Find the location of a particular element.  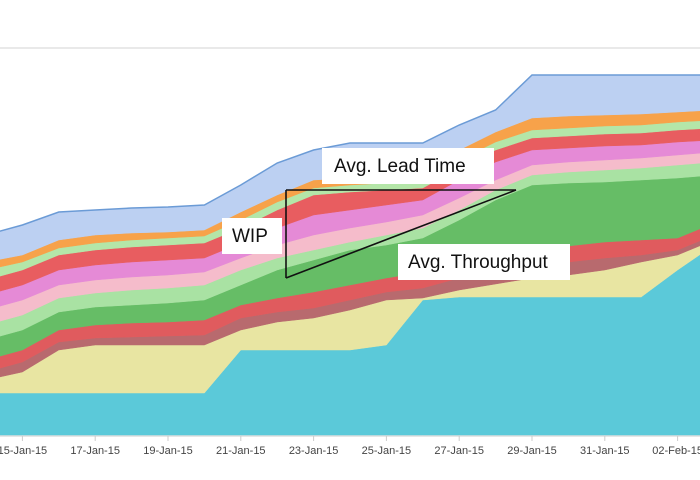

annotation-text: Avg. Lead Time is located at coordinates (400, 166).